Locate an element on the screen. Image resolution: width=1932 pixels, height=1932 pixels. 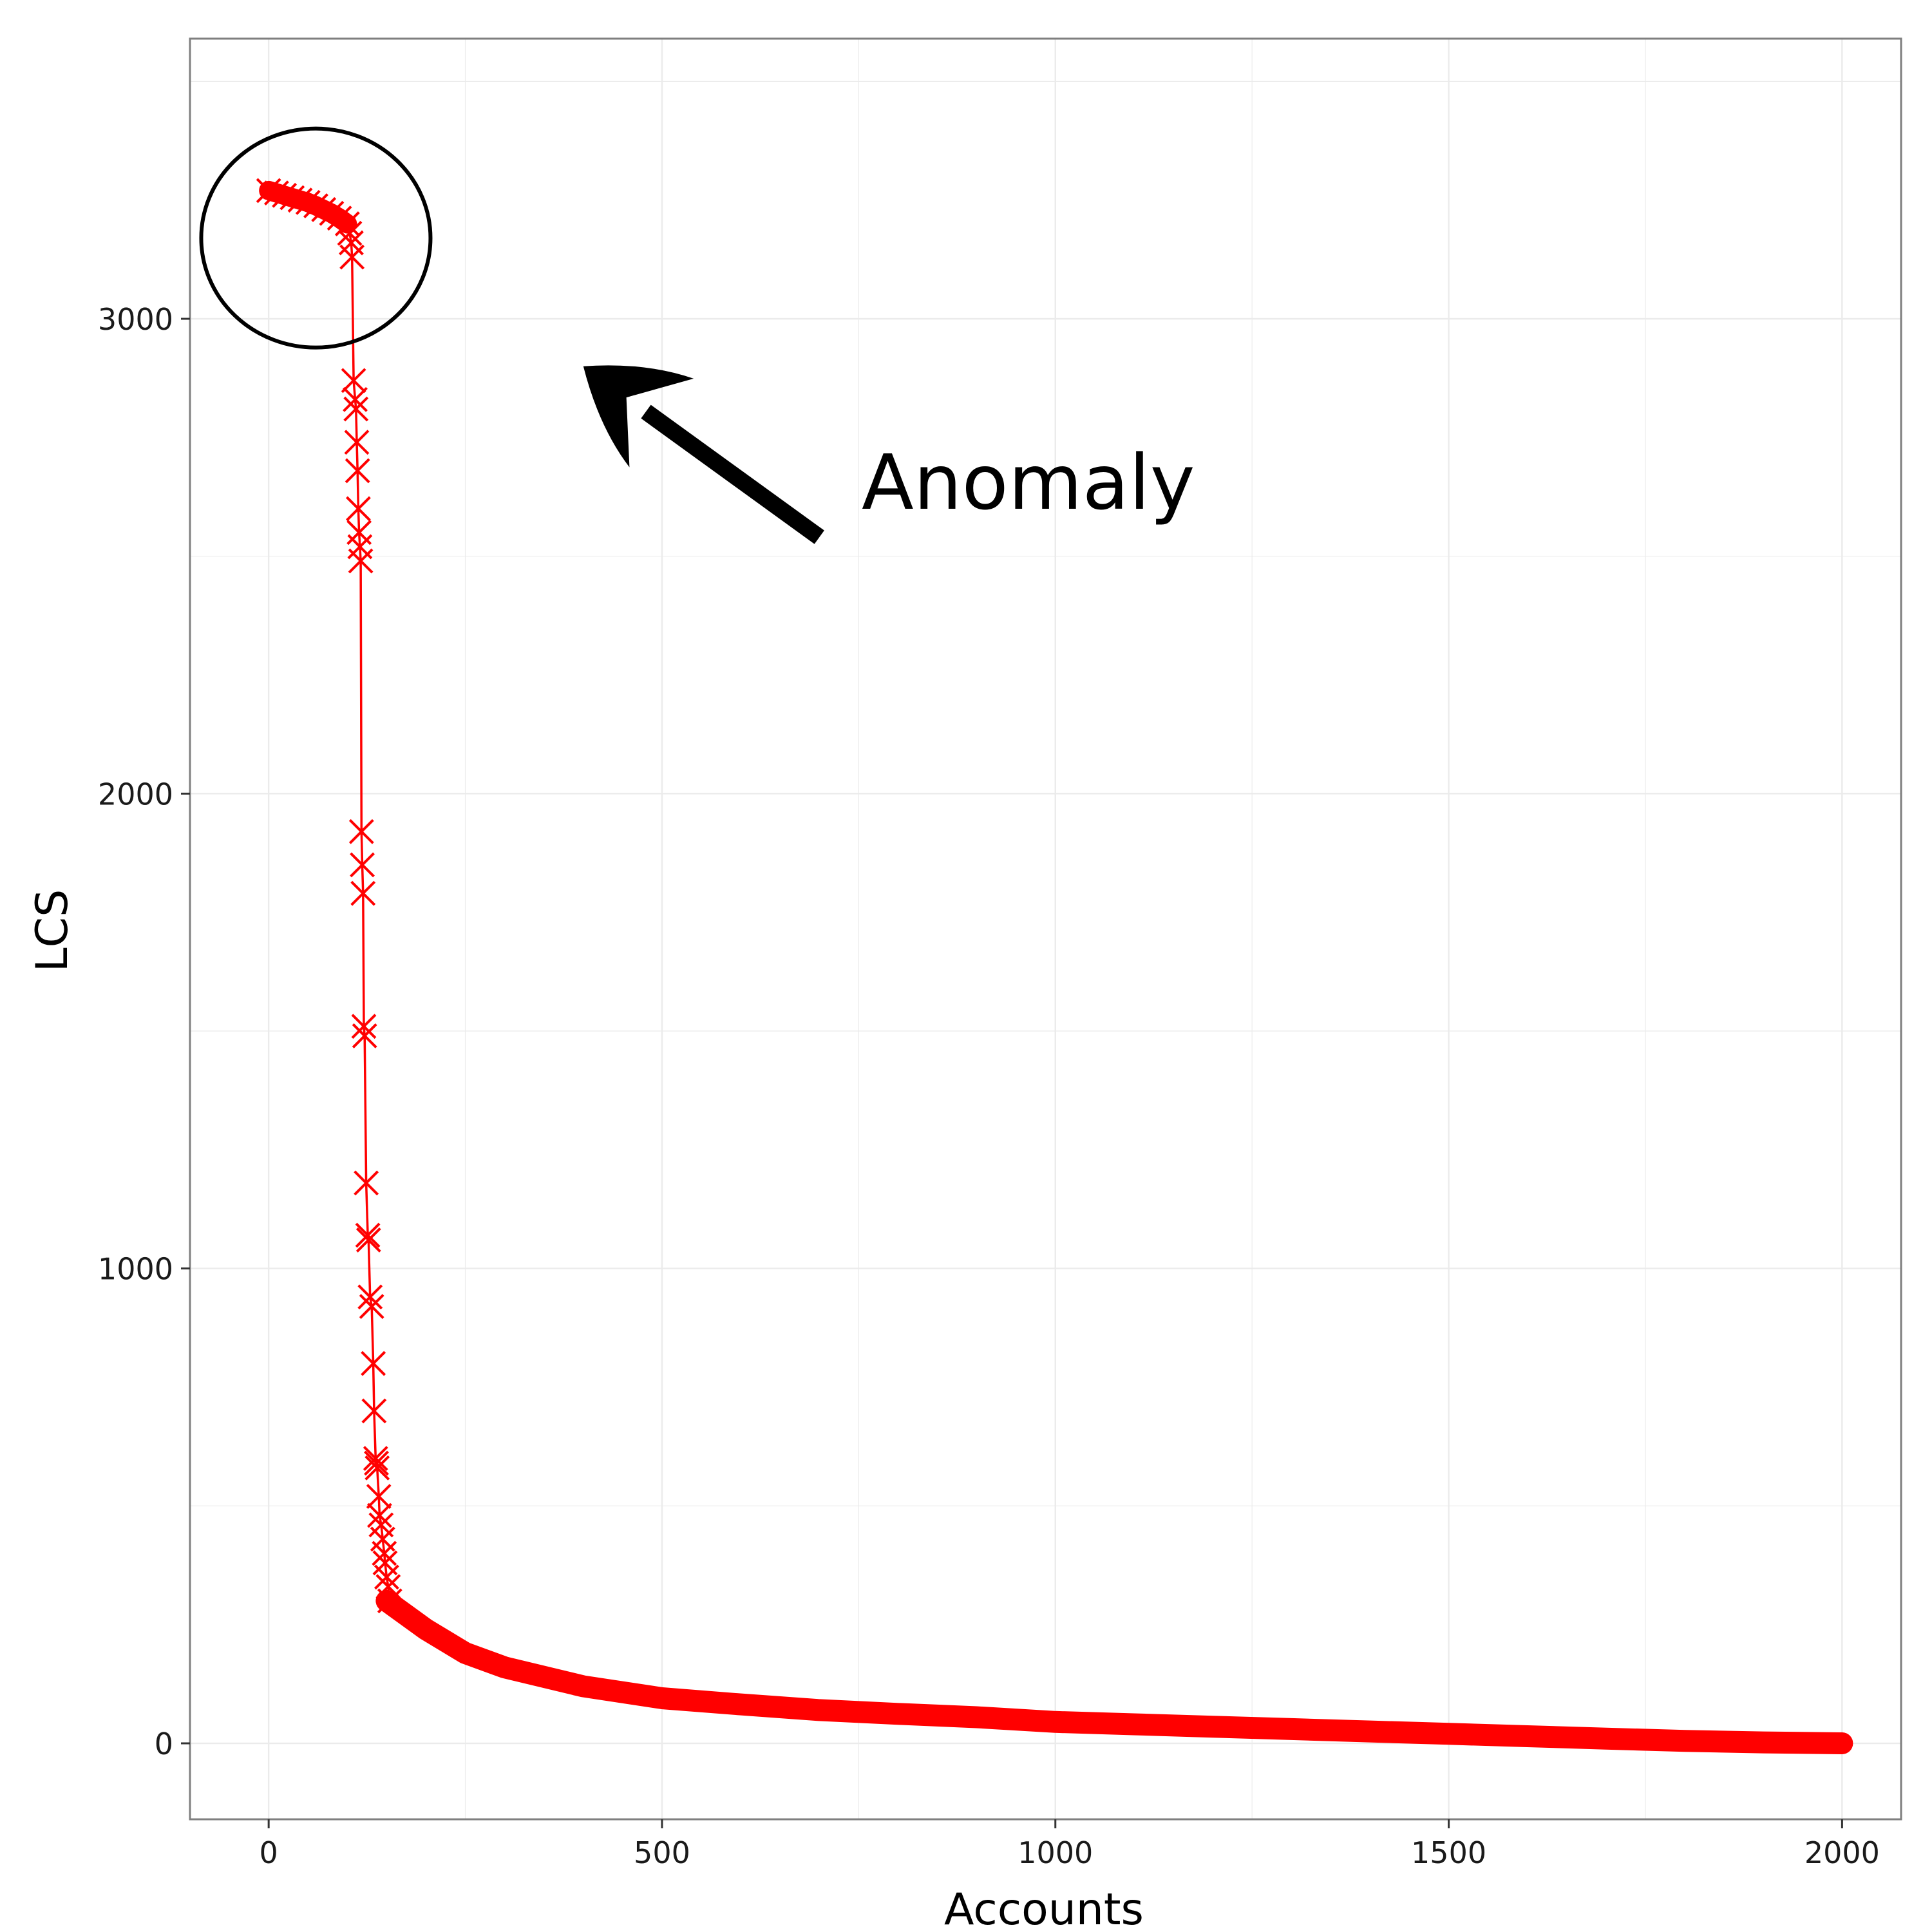
x-tick-label: 1000 is located at coordinates (1055, 1853).